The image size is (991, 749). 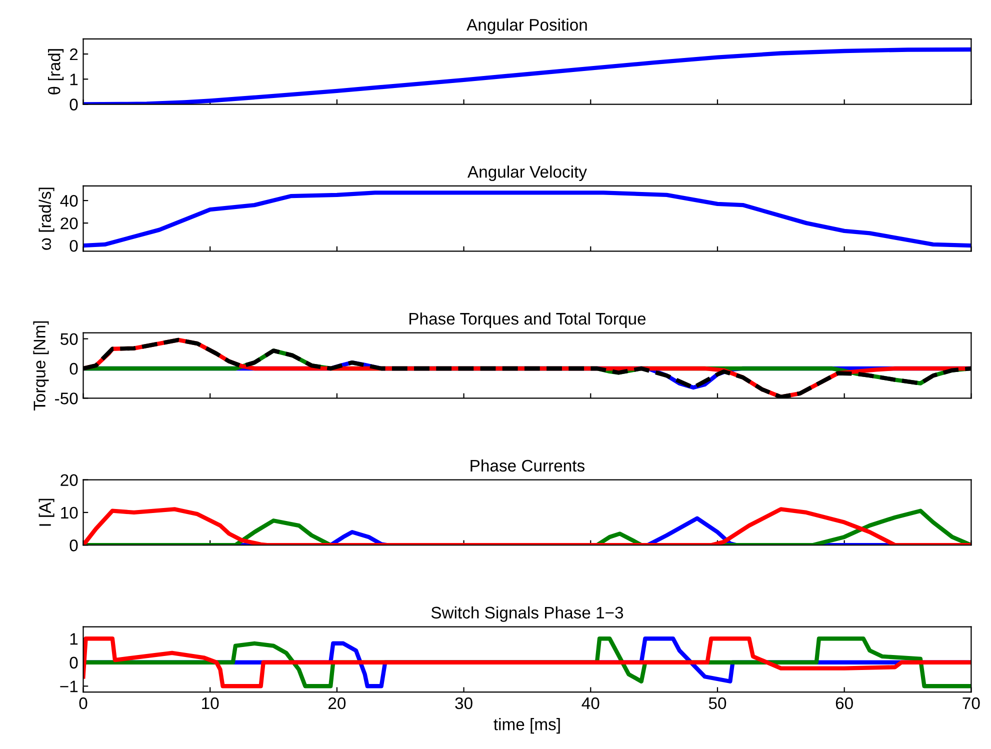 What do you see at coordinates (69, 512) in the screenshot?
I see `y-tick-label: 10` at bounding box center [69, 512].